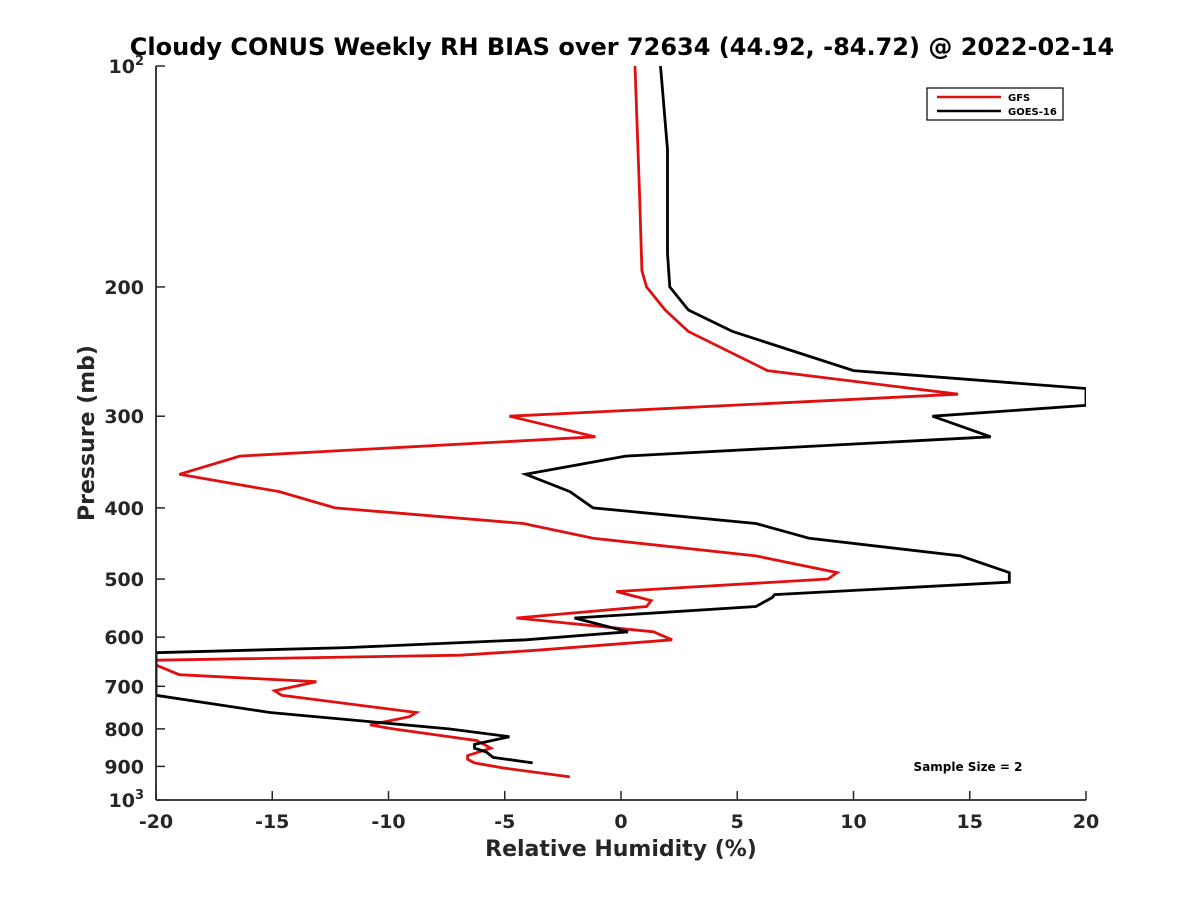 The height and width of the screenshot is (900, 1200). What do you see at coordinates (970, 822) in the screenshot?
I see `x-tick-label: 15` at bounding box center [970, 822].